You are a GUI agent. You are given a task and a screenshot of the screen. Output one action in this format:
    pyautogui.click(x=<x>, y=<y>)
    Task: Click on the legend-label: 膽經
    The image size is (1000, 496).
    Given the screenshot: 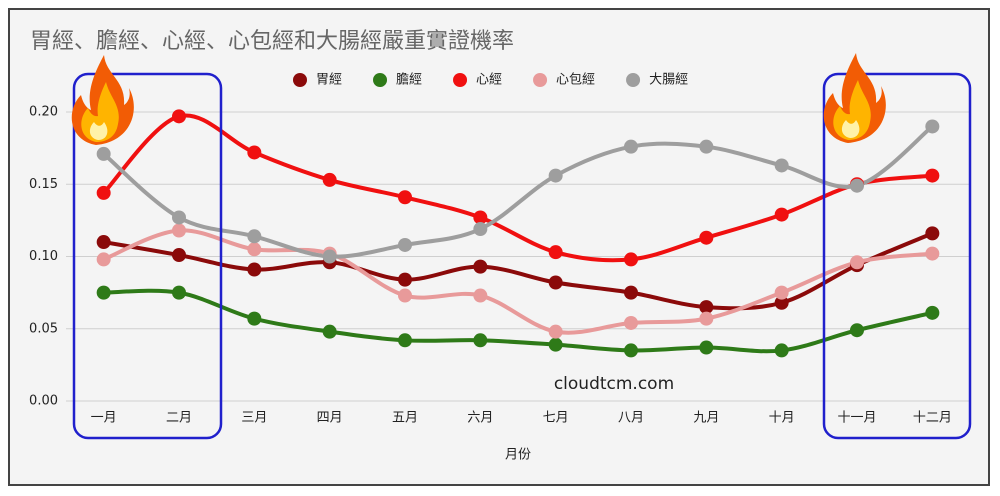 What is the action you would take?
    pyautogui.click(x=409, y=80)
    